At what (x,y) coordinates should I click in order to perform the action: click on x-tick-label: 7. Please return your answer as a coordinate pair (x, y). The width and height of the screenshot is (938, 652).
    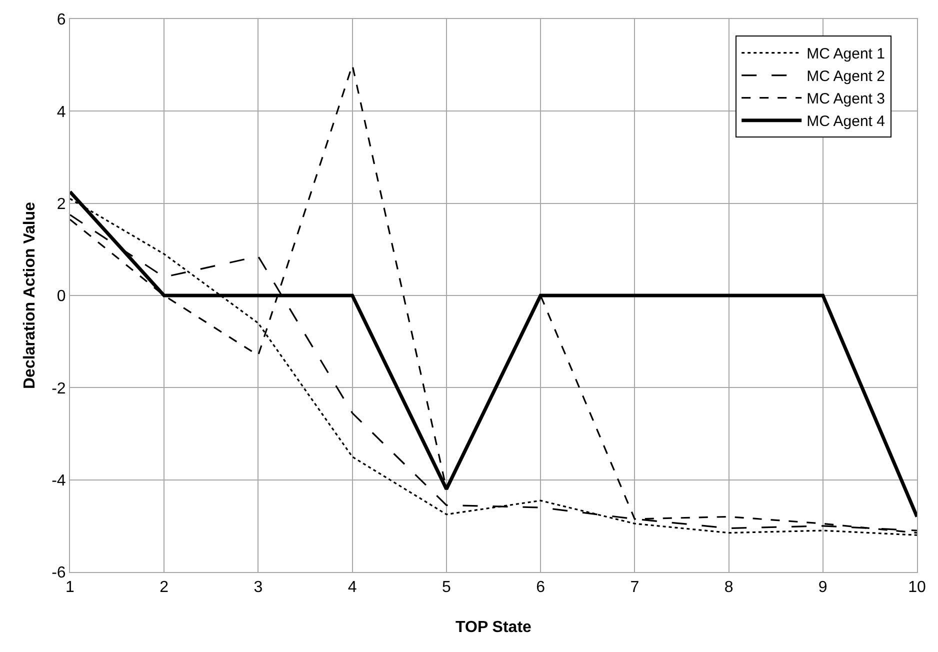
    Looking at the image, I should click on (635, 587).